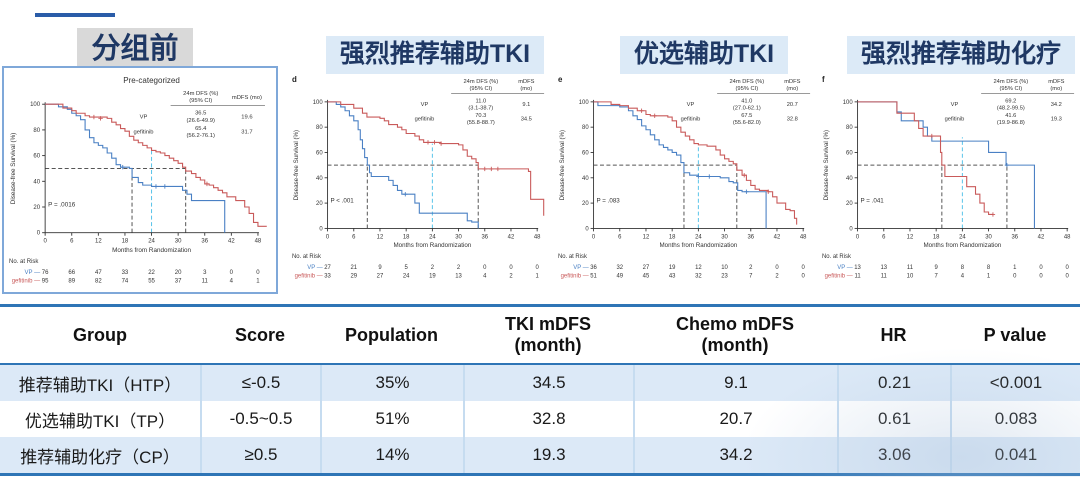  I want to click on table-header-cell: P value, so click(1015, 334).